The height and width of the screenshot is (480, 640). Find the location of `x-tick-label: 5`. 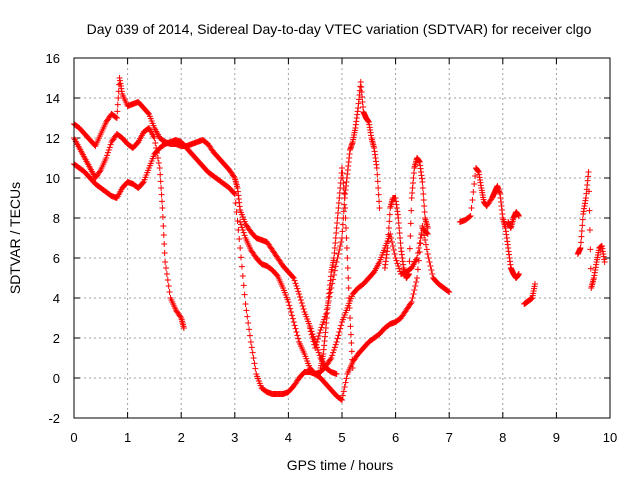

x-tick-label: 5 is located at coordinates (341, 437).